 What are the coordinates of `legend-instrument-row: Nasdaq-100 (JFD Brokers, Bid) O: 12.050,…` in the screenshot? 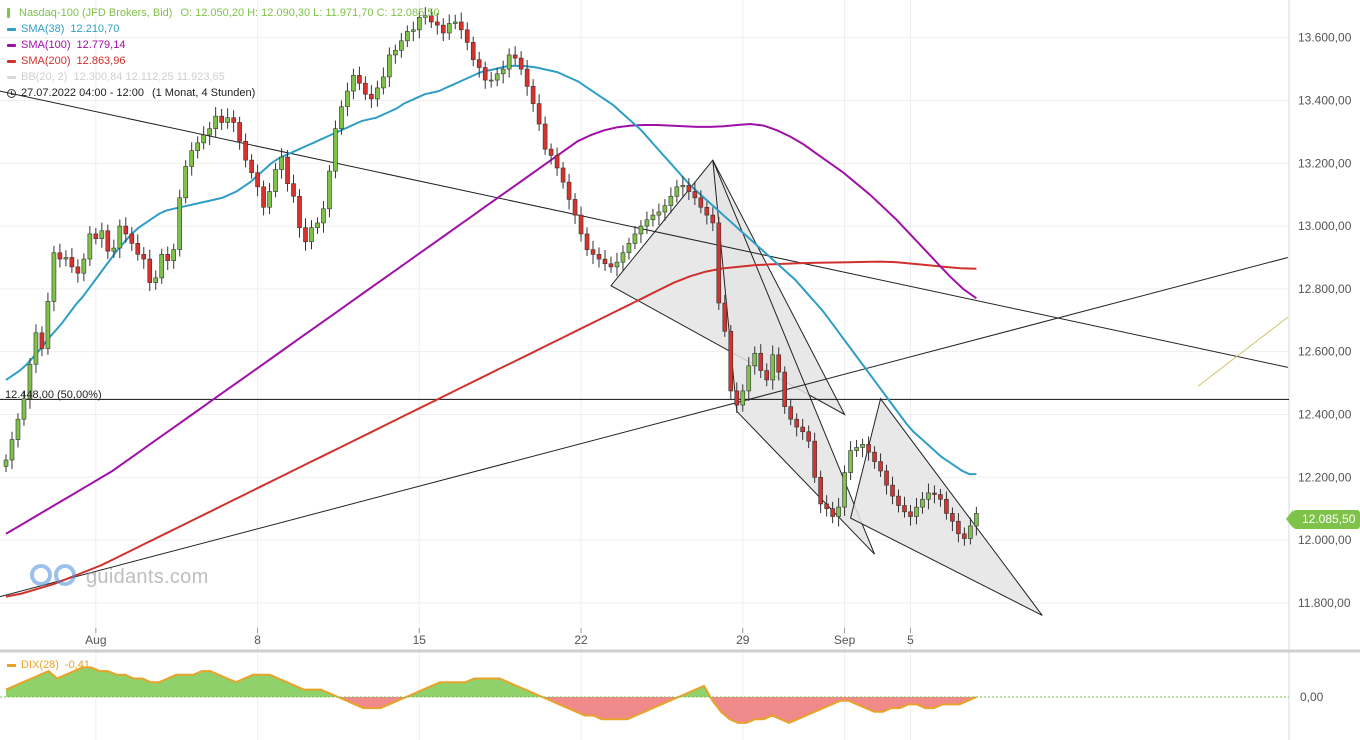 It's located at (223, 13).